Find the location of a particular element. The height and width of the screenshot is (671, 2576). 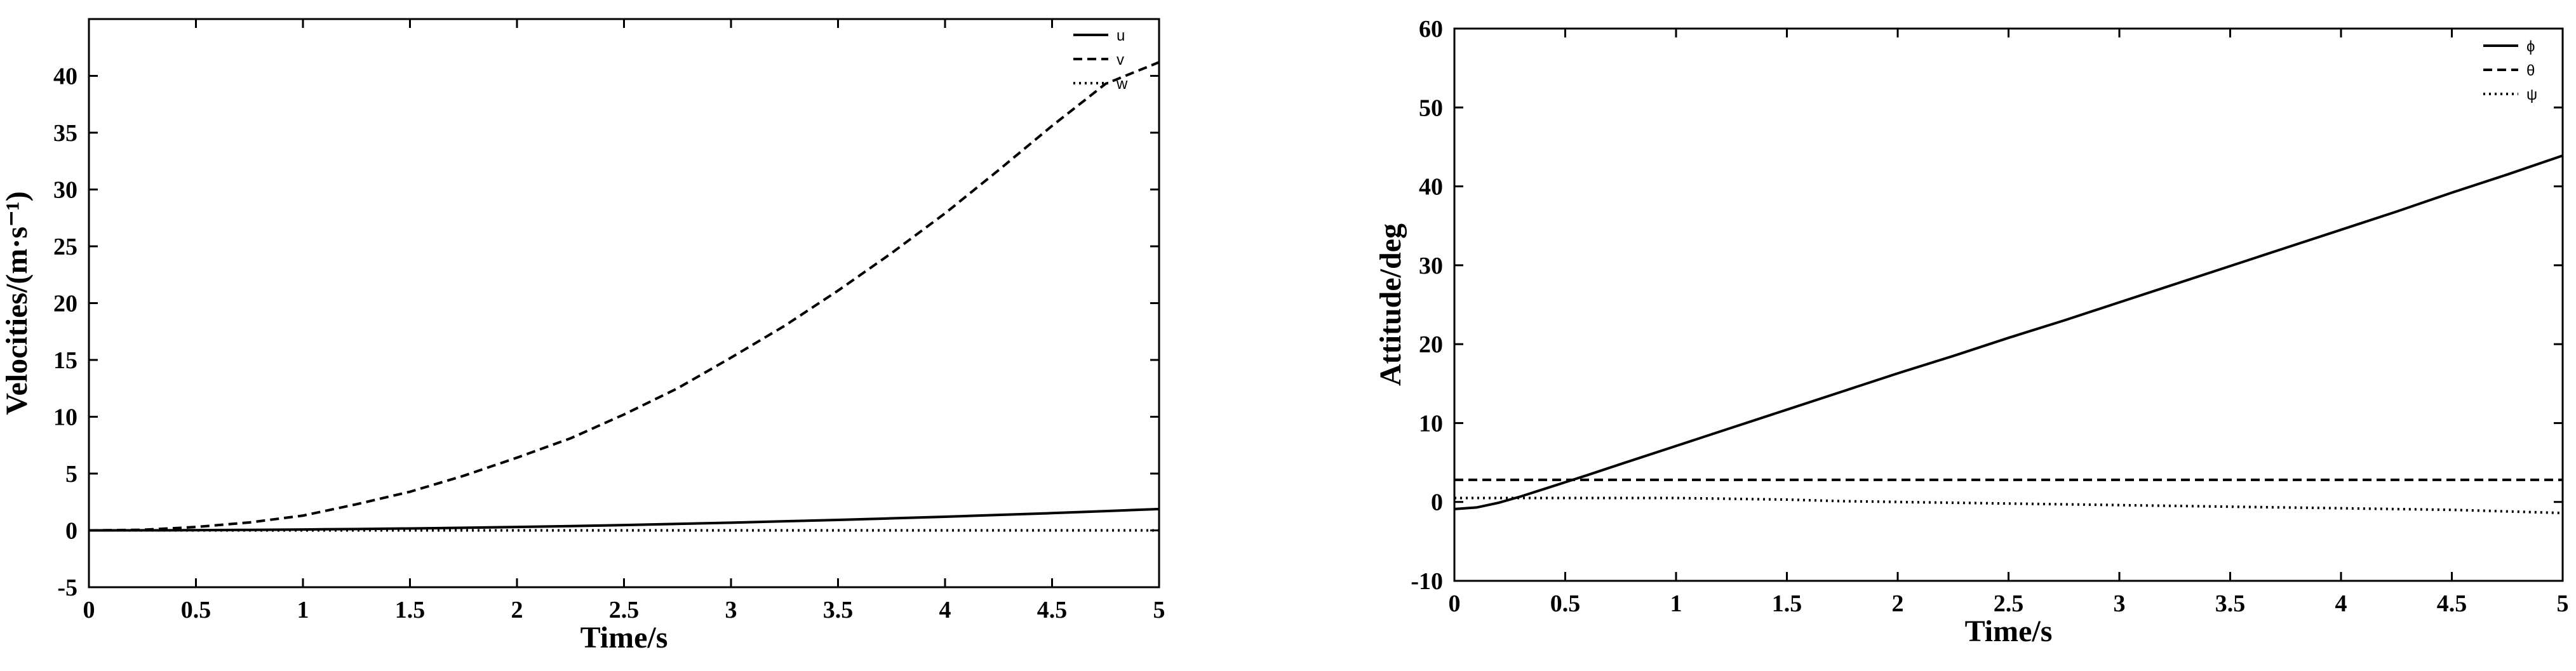

y-tick-label: -10 is located at coordinates (1427, 582).